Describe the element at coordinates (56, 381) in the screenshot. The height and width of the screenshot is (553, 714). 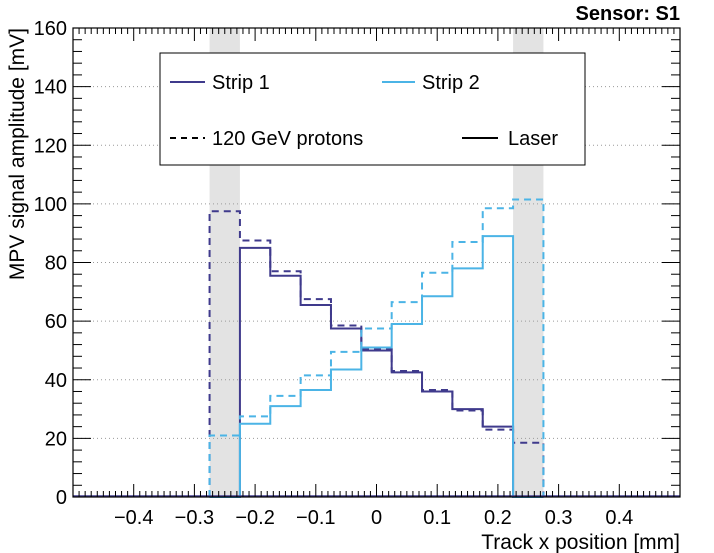
I see `y-tick-label: 40` at that location.